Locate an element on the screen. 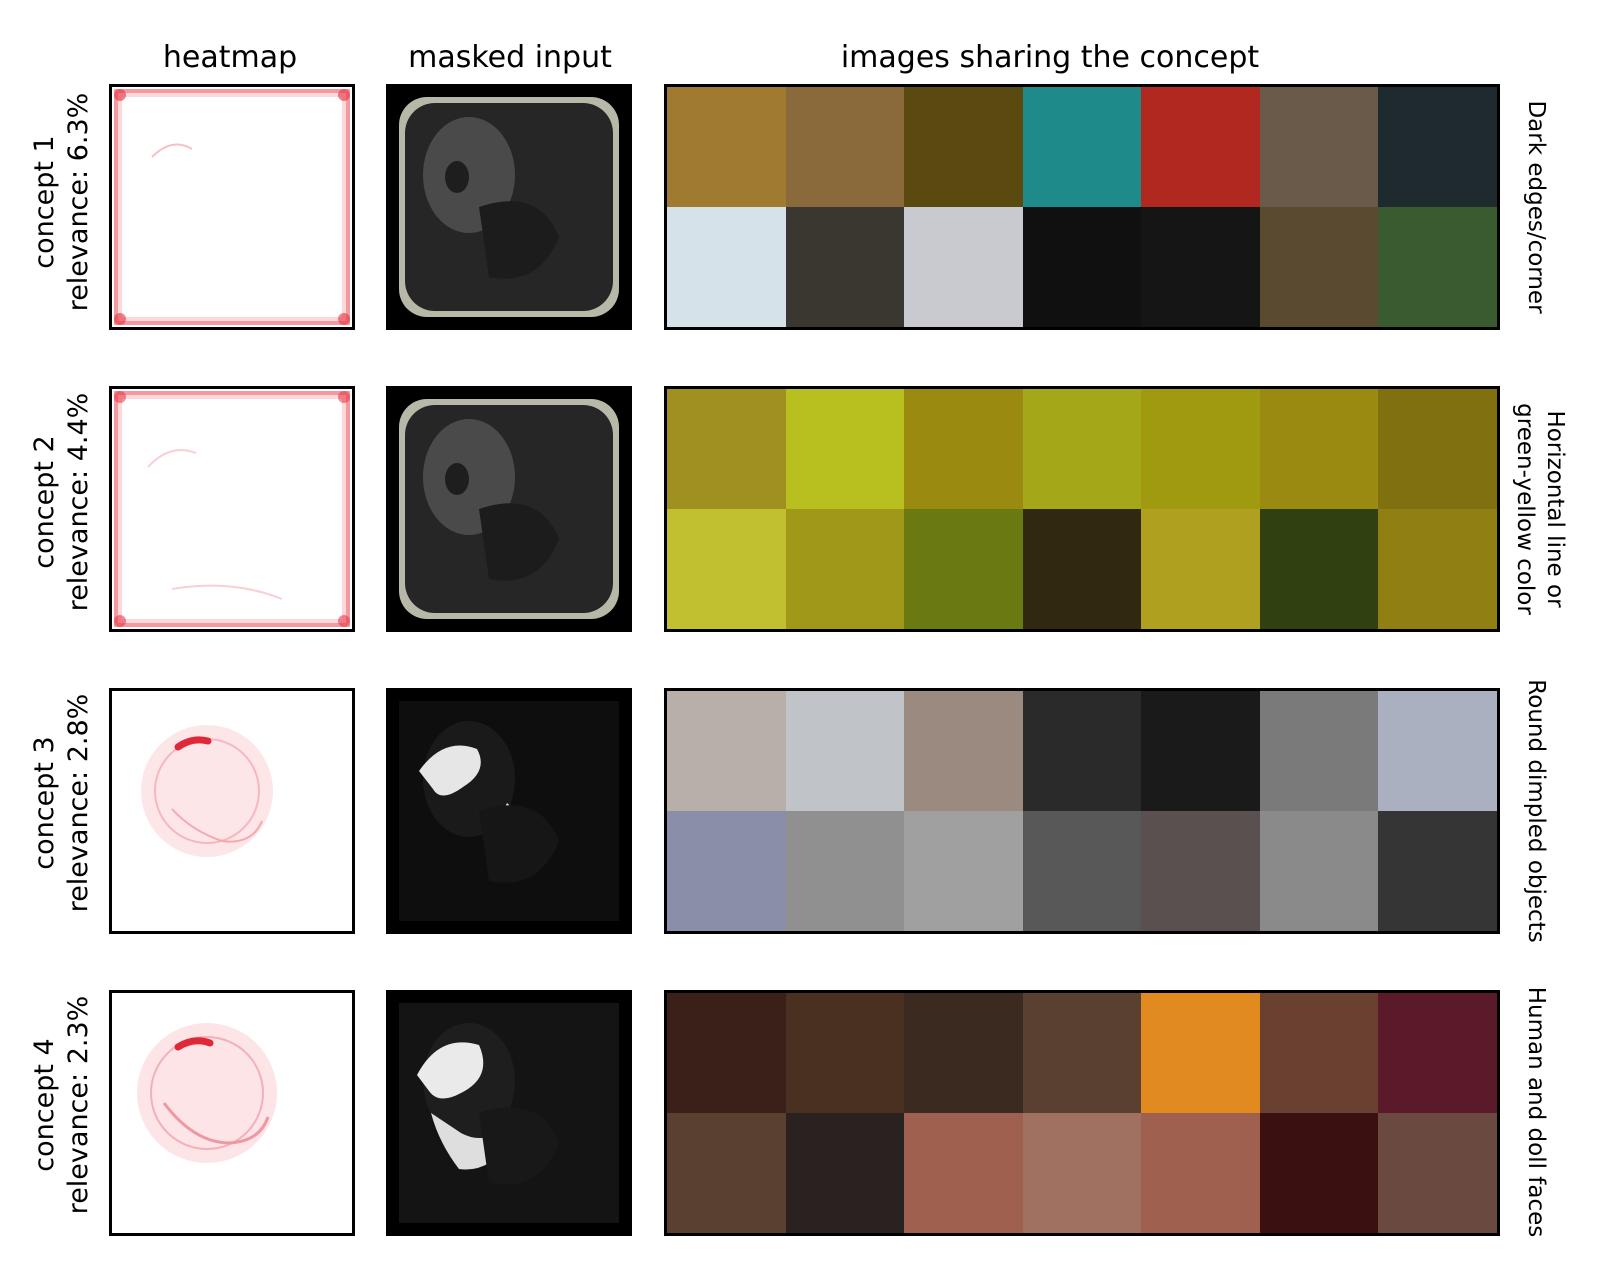 The width and height of the screenshot is (1600, 1280). concept-name-1: Dark edges/corner is located at coordinates (1536, 207).